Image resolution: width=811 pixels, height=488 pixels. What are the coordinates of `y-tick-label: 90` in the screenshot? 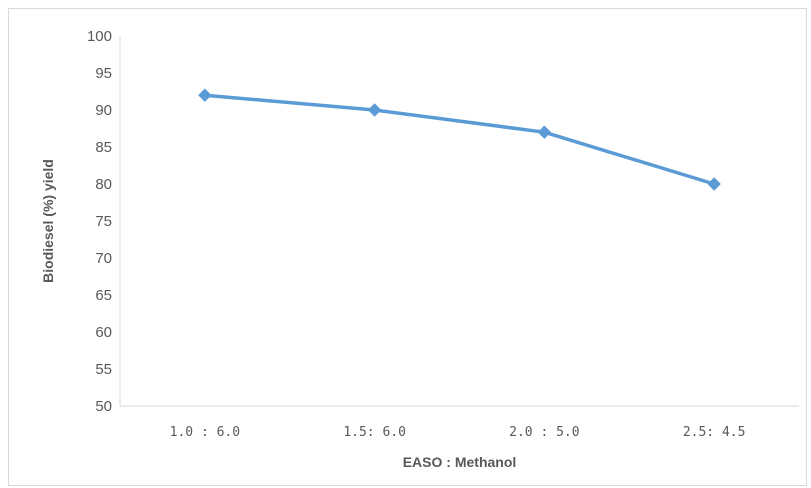 It's located at (103, 110).